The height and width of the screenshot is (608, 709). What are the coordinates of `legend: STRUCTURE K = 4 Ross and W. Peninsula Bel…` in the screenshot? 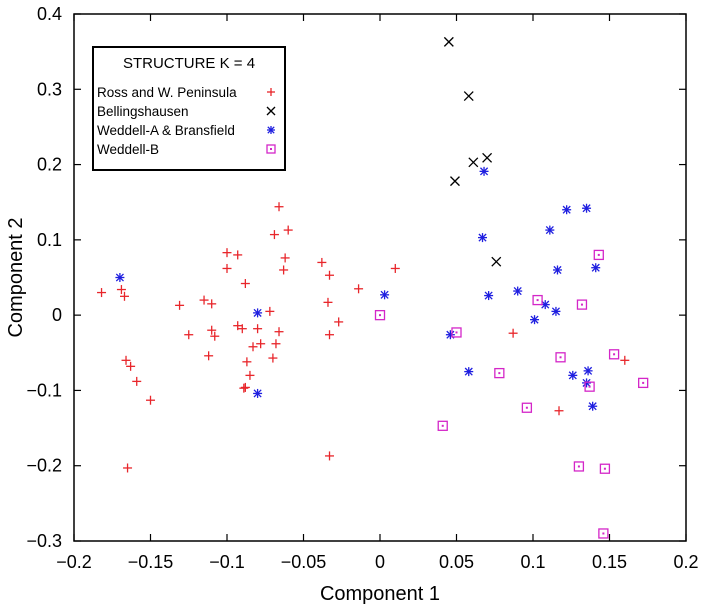 It's located at (189, 108).